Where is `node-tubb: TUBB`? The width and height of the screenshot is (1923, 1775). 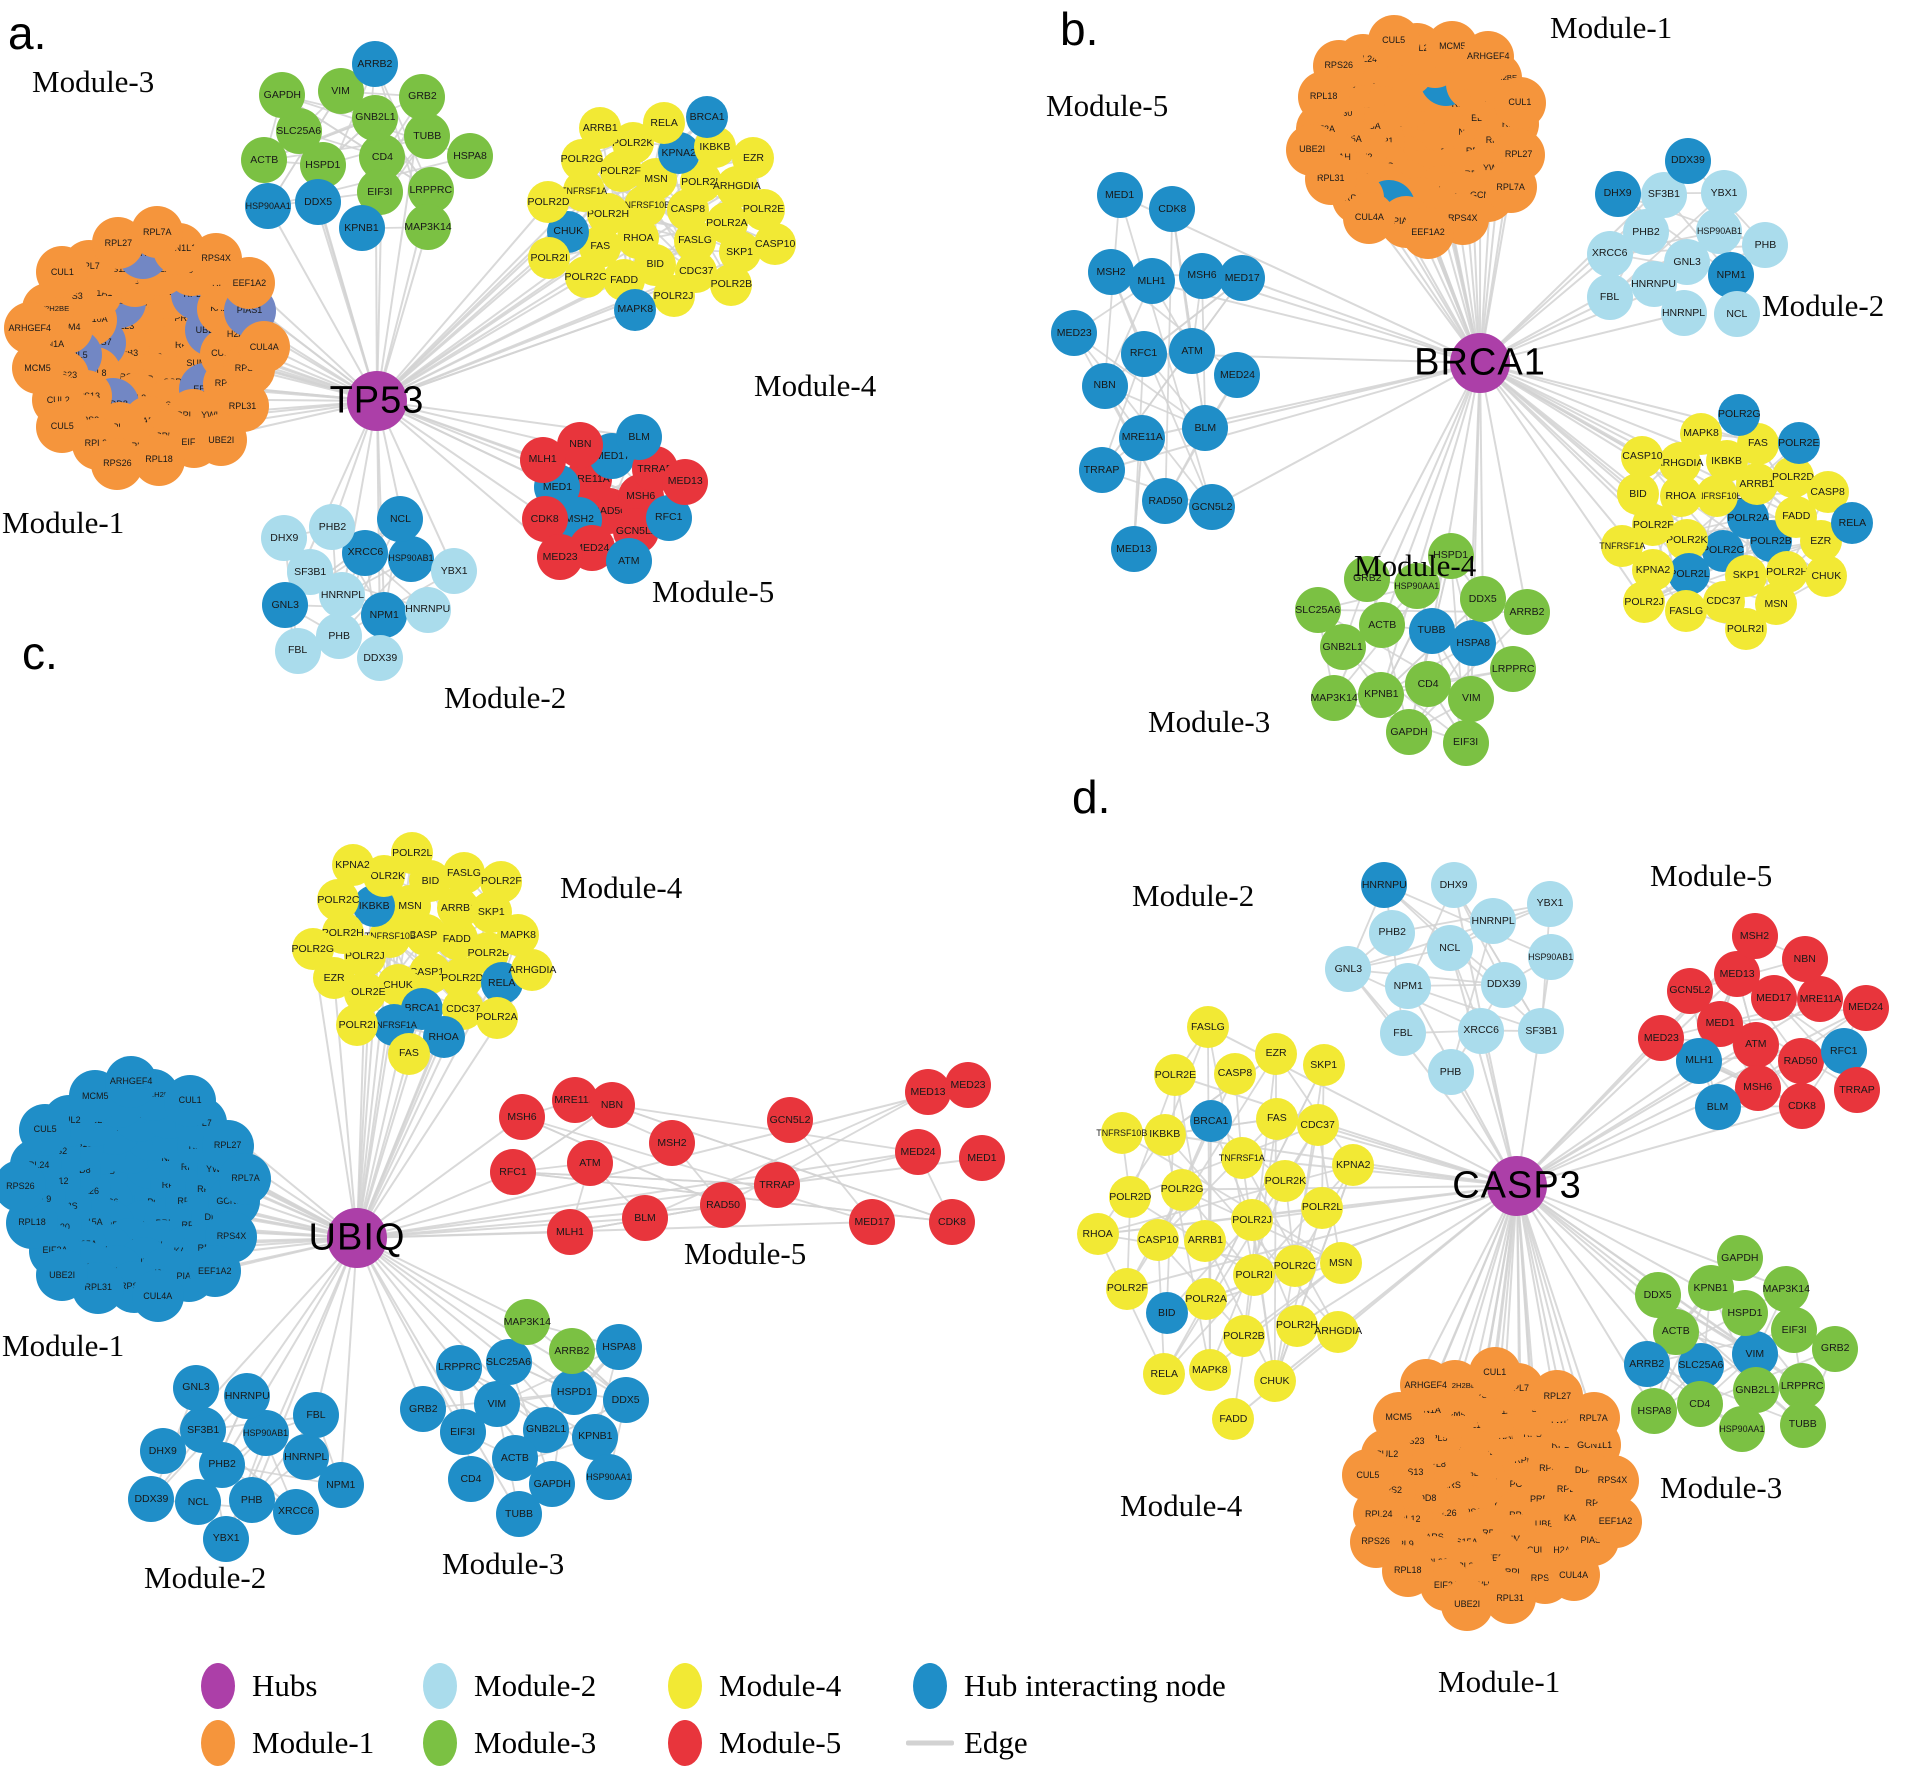
node-tubb: TUBB is located at coordinates (1802, 1424).